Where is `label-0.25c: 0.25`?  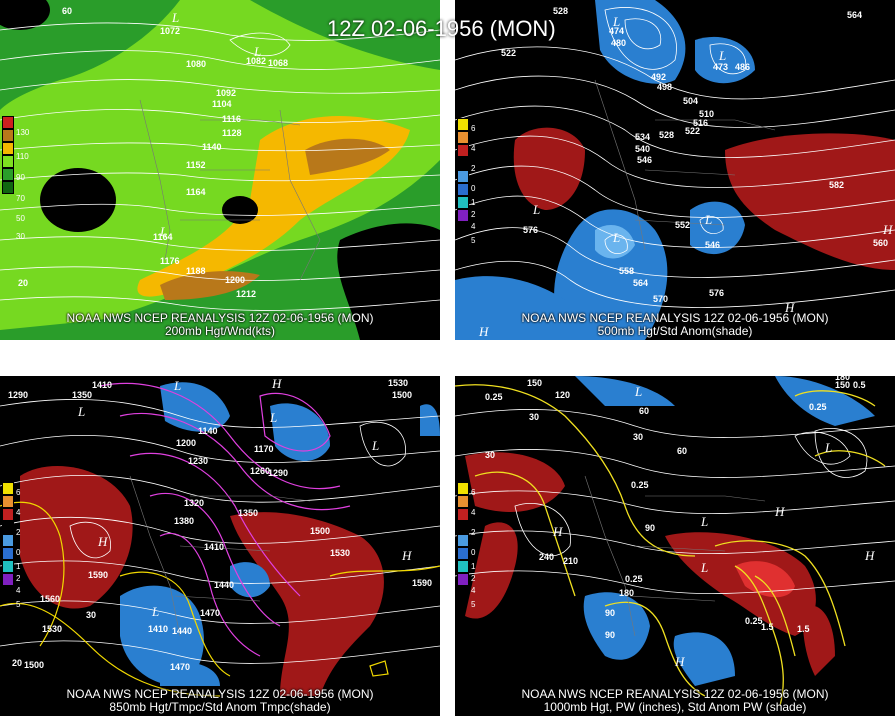 label-0.25c: 0.25 is located at coordinates (640, 485).